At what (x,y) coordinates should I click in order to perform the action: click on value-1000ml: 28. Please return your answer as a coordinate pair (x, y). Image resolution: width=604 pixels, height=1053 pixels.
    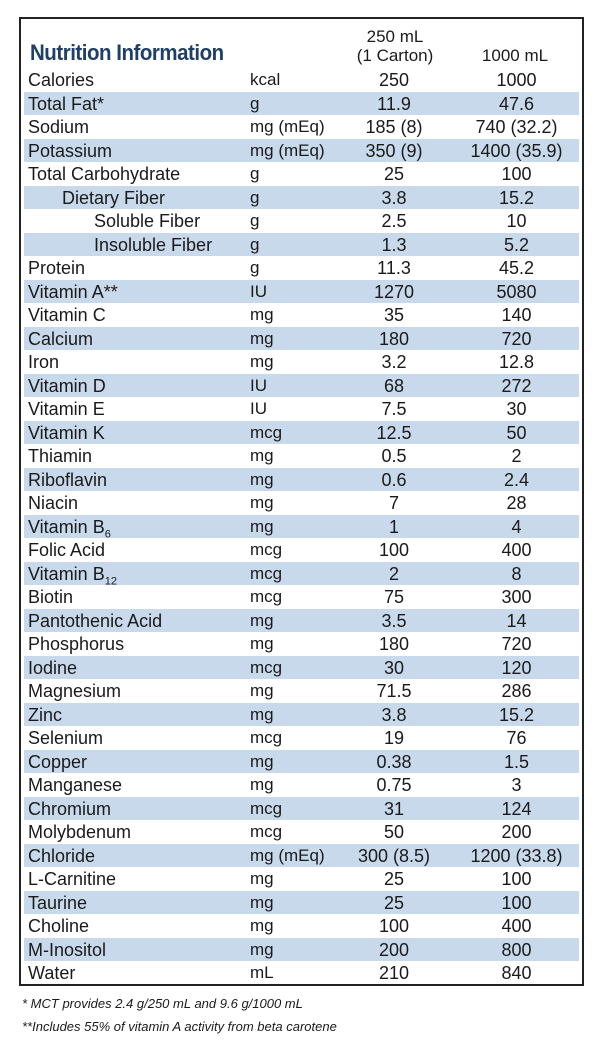
    Looking at the image, I should click on (516, 503).